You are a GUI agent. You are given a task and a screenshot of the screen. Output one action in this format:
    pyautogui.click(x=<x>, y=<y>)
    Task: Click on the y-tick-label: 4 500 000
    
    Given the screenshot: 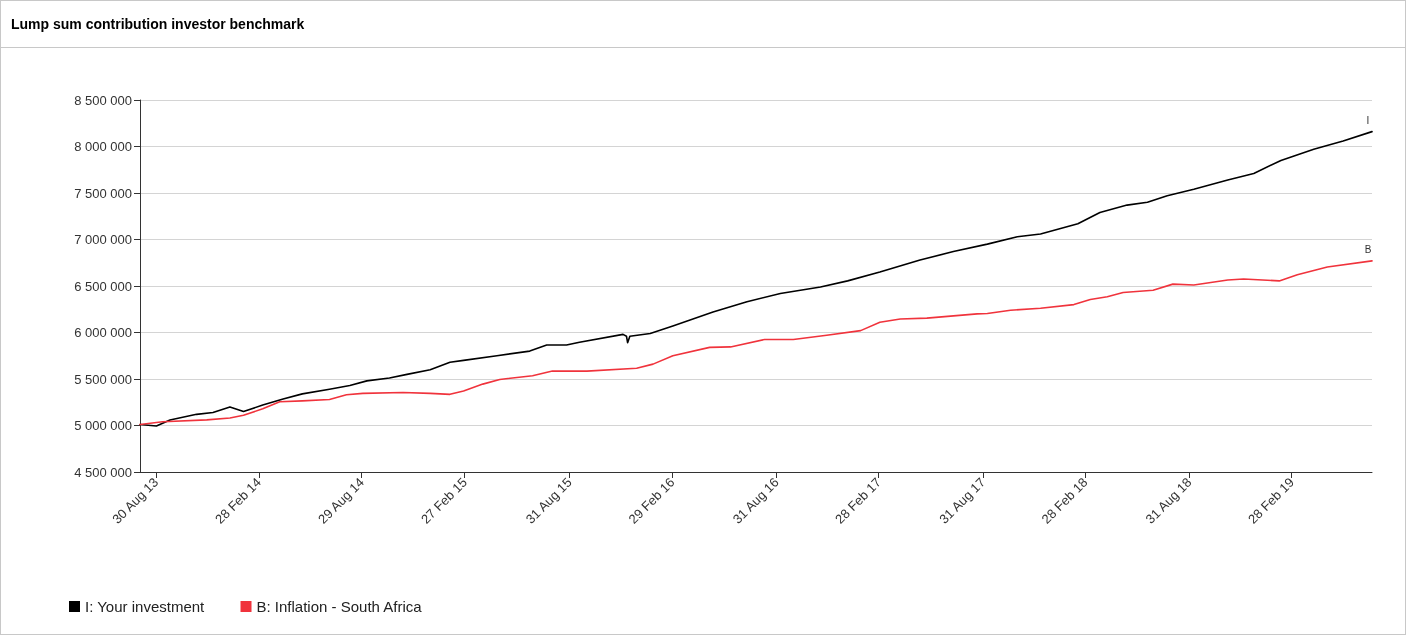 What is the action you would take?
    pyautogui.click(x=103, y=472)
    